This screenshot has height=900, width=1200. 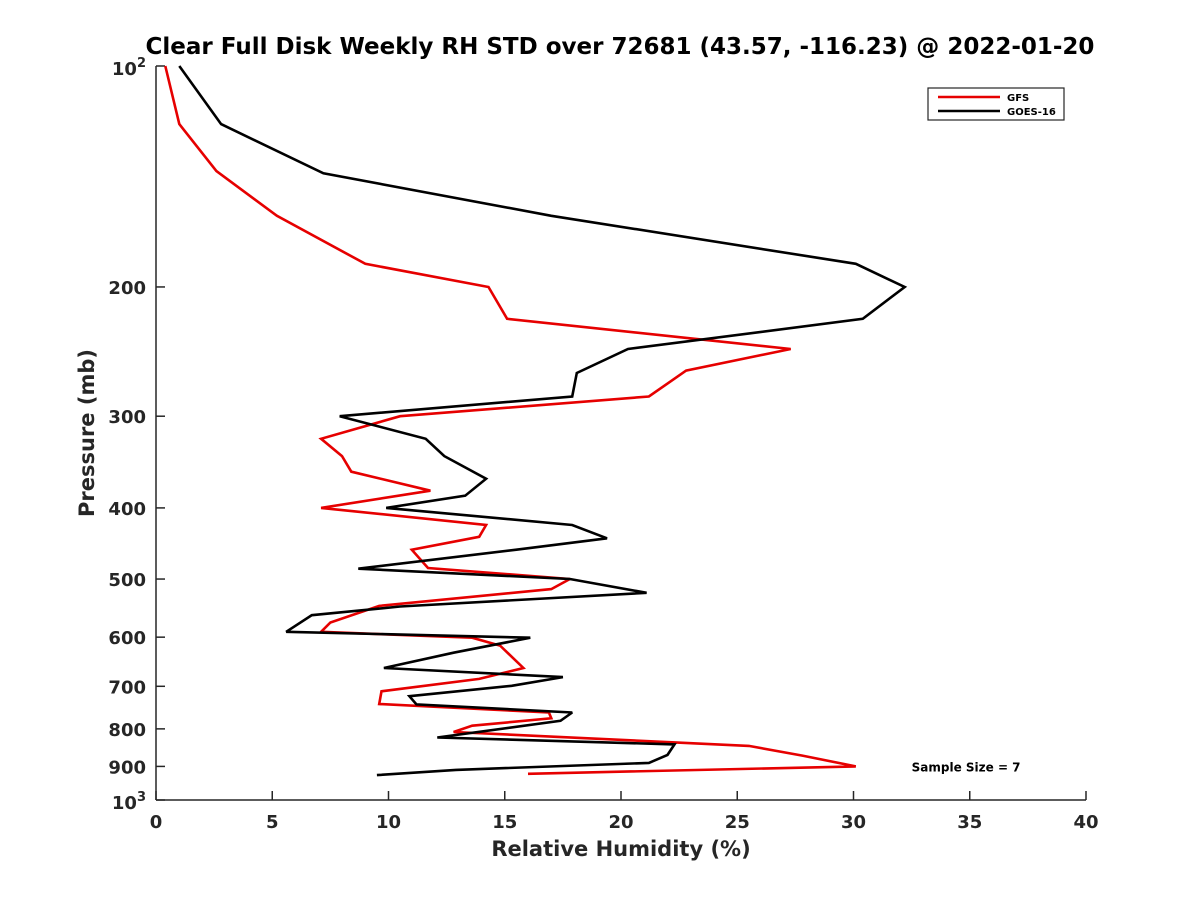 I want to click on legend-label-gfs: GFS, so click(x=1018, y=98).